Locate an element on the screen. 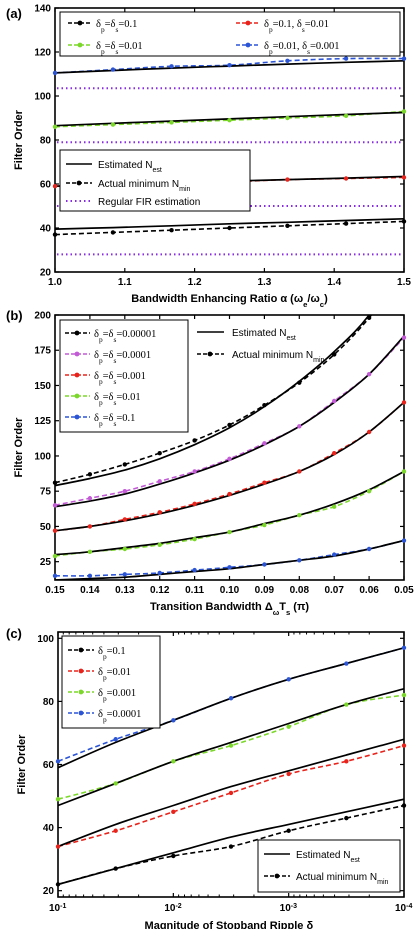 The width and height of the screenshot is (419, 929). x-tick-label: 1.3 is located at coordinates (264, 282).